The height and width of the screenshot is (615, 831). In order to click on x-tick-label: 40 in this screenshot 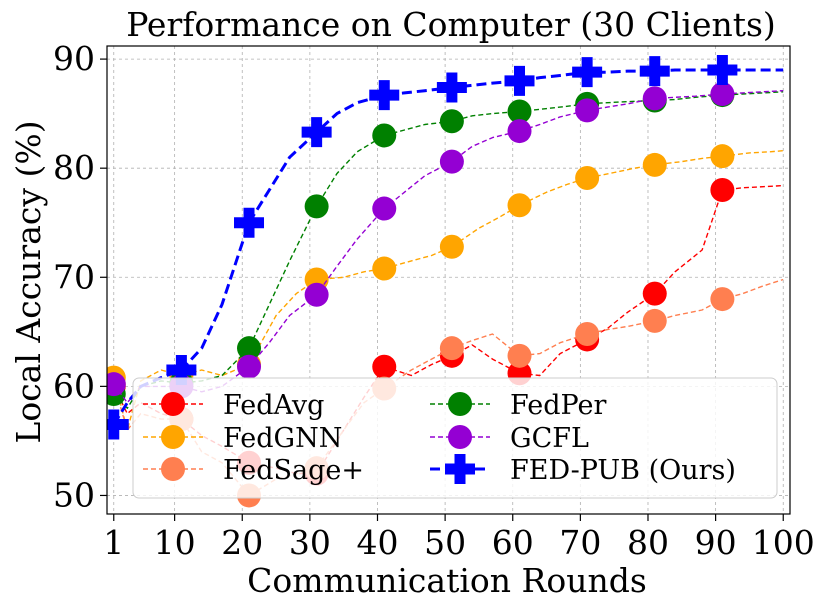, I will do `click(377, 542)`.